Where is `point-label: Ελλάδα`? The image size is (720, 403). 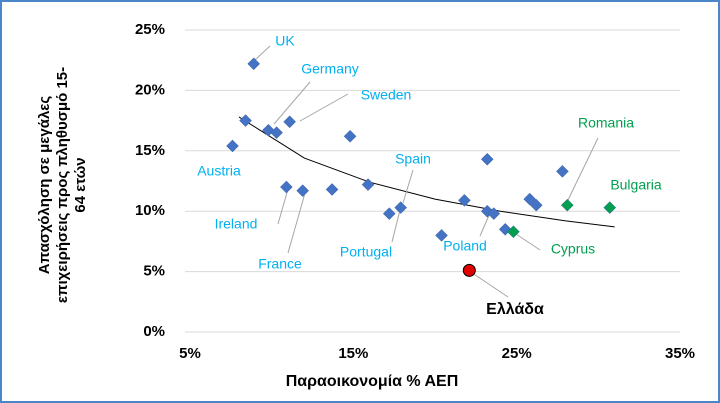 point-label: Ελλάδα is located at coordinates (515, 309).